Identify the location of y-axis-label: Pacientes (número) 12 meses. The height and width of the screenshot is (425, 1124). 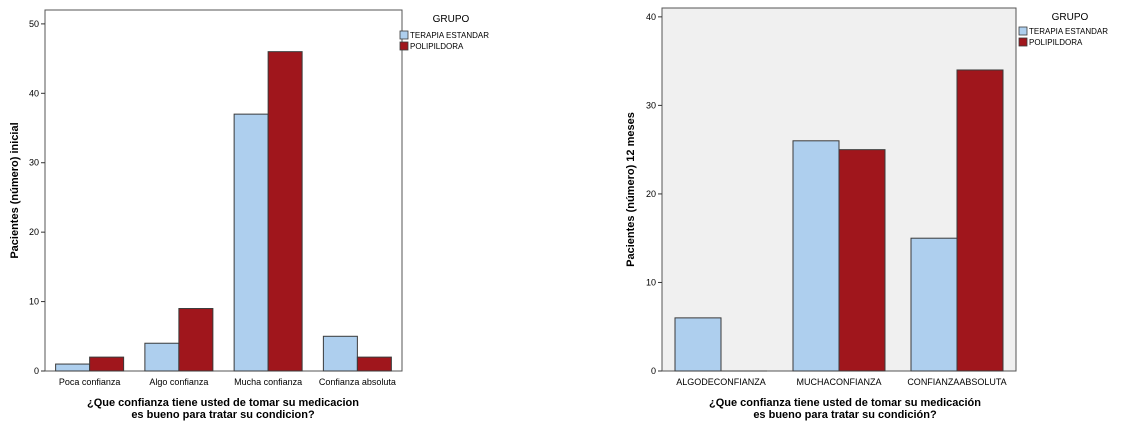
(631, 189).